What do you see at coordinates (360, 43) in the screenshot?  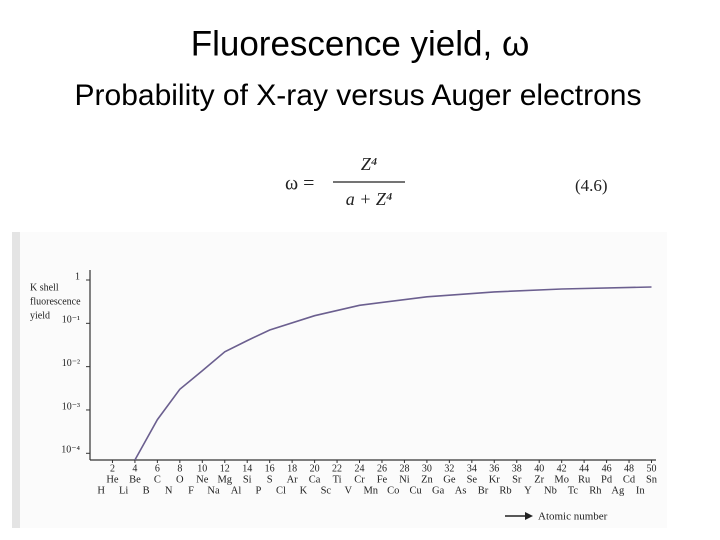 I see `slide-title: Fluorescence yield, ω` at bounding box center [360, 43].